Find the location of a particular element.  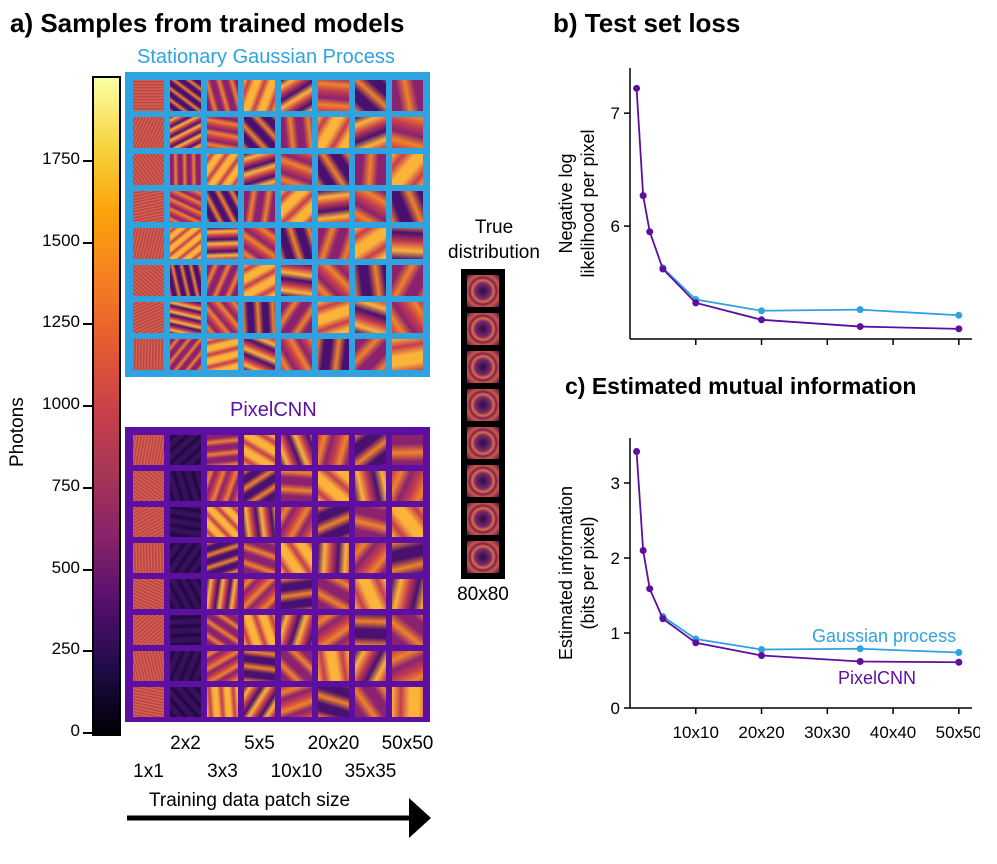

x-tick-label: 20x20 is located at coordinates (761, 732).